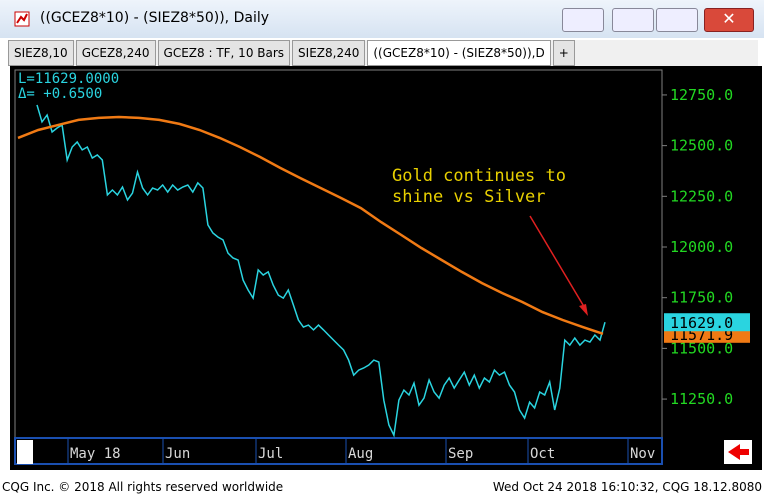 The height and width of the screenshot is (497, 764). Describe the element at coordinates (738, 452) in the screenshot. I see `arrow-icon` at that location.